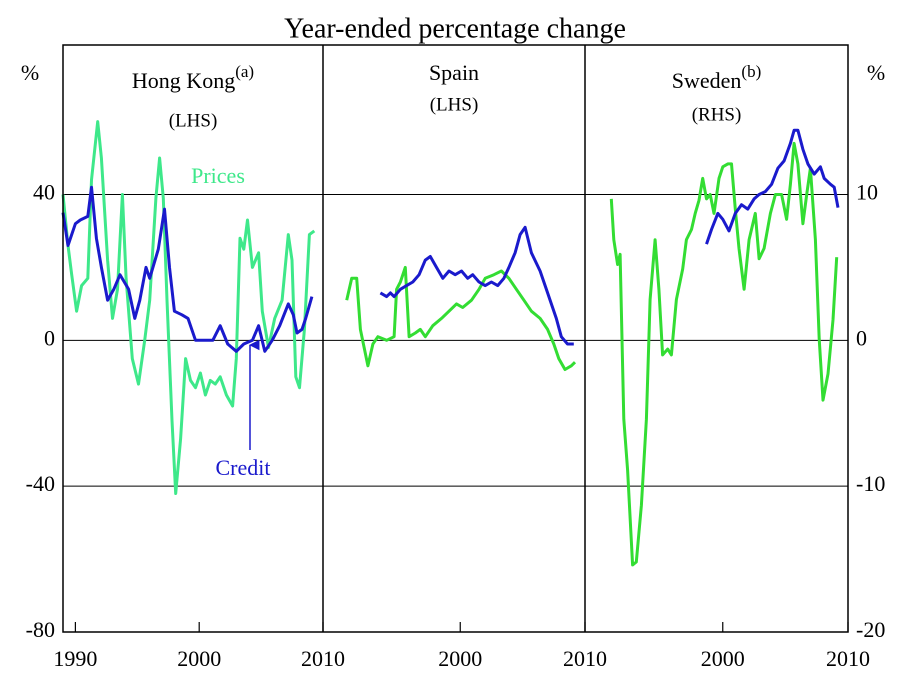 This screenshot has width=898, height=675. I want to click on panel-title-name: Spain, so click(454, 72).